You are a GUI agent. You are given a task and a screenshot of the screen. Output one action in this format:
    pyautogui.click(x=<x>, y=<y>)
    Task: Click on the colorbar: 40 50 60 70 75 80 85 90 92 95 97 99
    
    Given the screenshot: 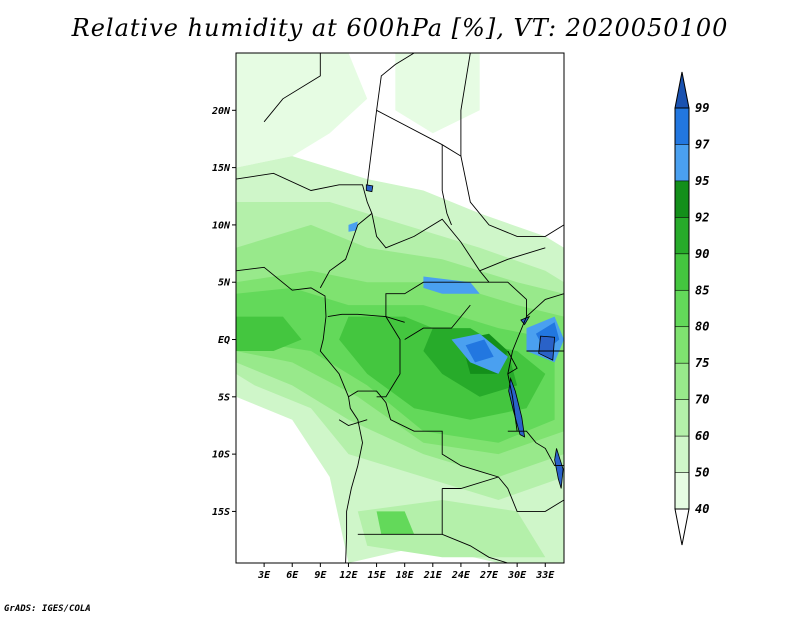 What is the action you would take?
    pyautogui.click(x=692, y=308)
    